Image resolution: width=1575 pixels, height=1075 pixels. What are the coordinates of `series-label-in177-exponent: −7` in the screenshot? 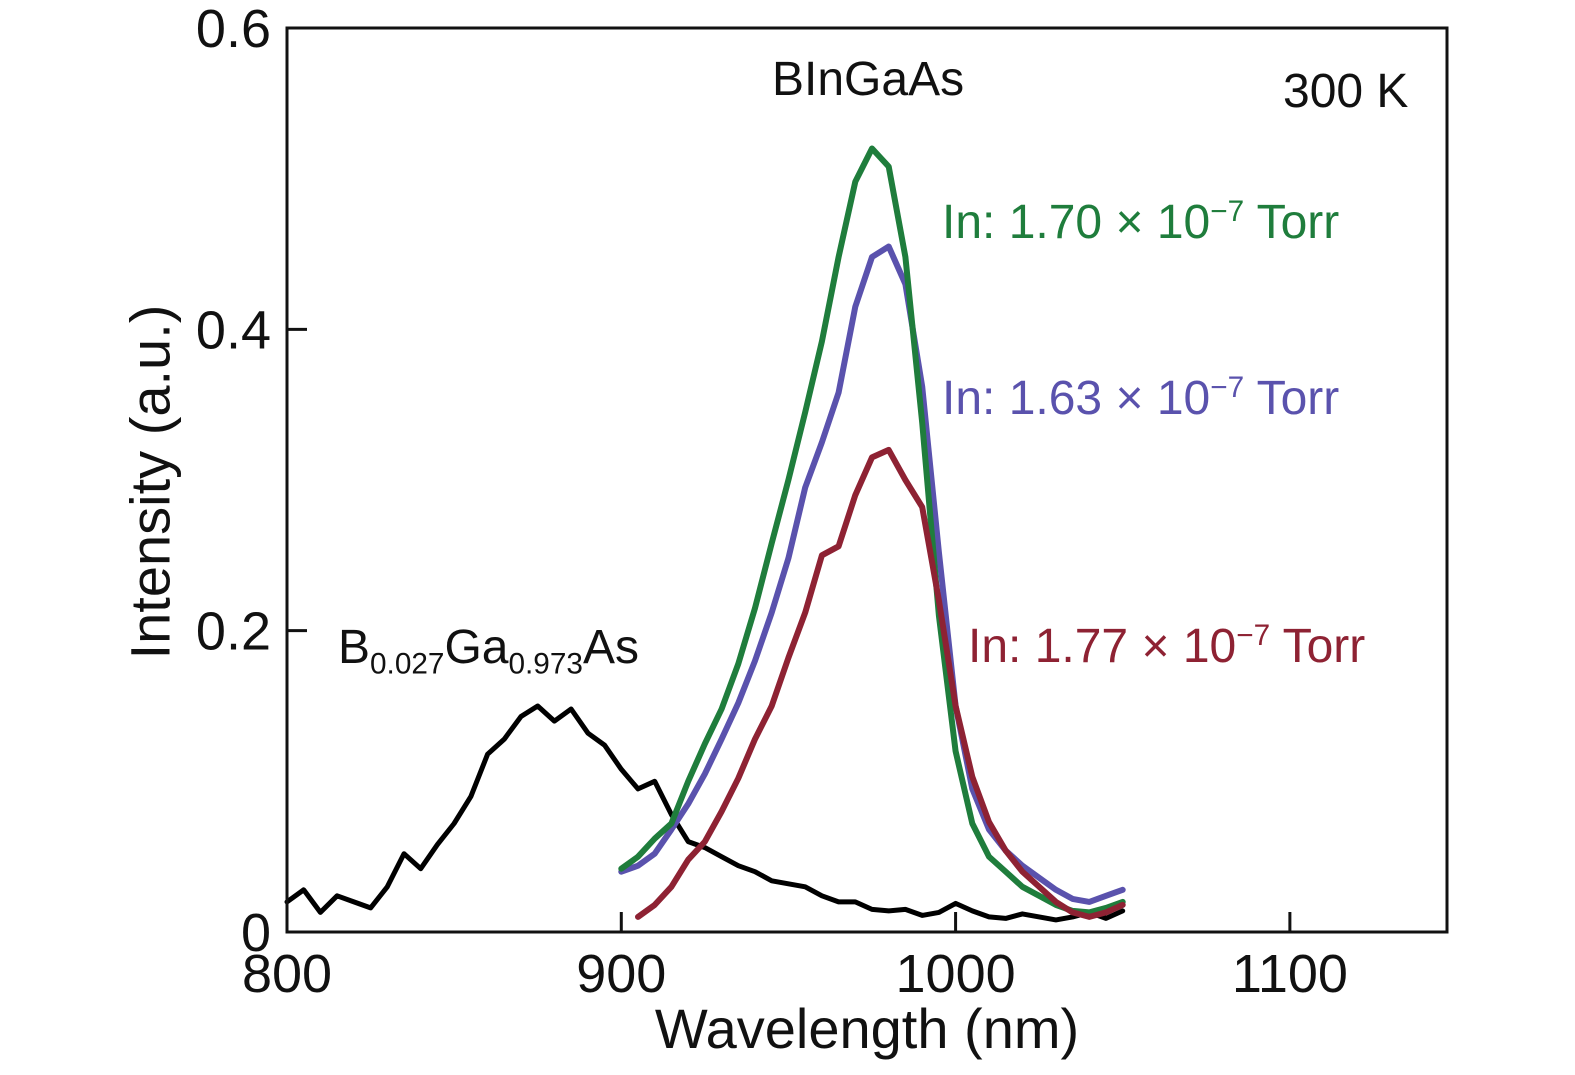 It's located at (1253, 635).